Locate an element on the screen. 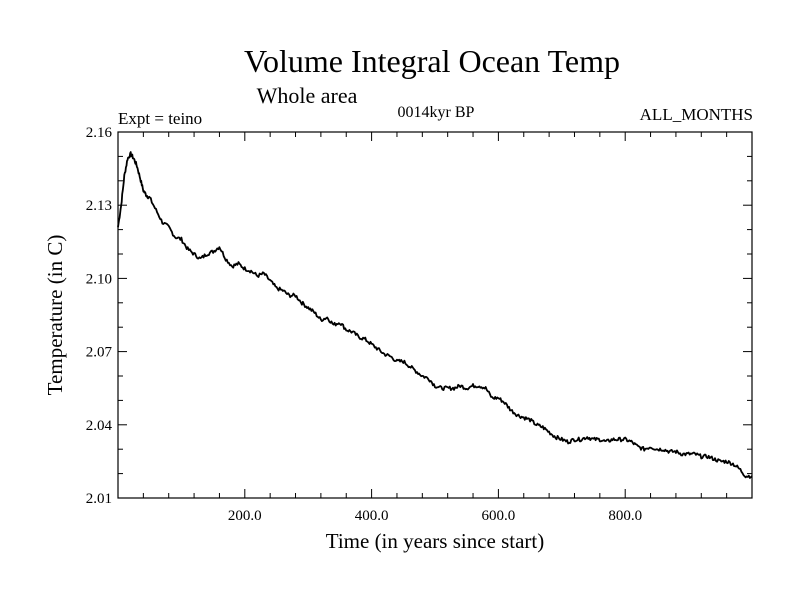  experiment-label: Expt = teino is located at coordinates (160, 118).